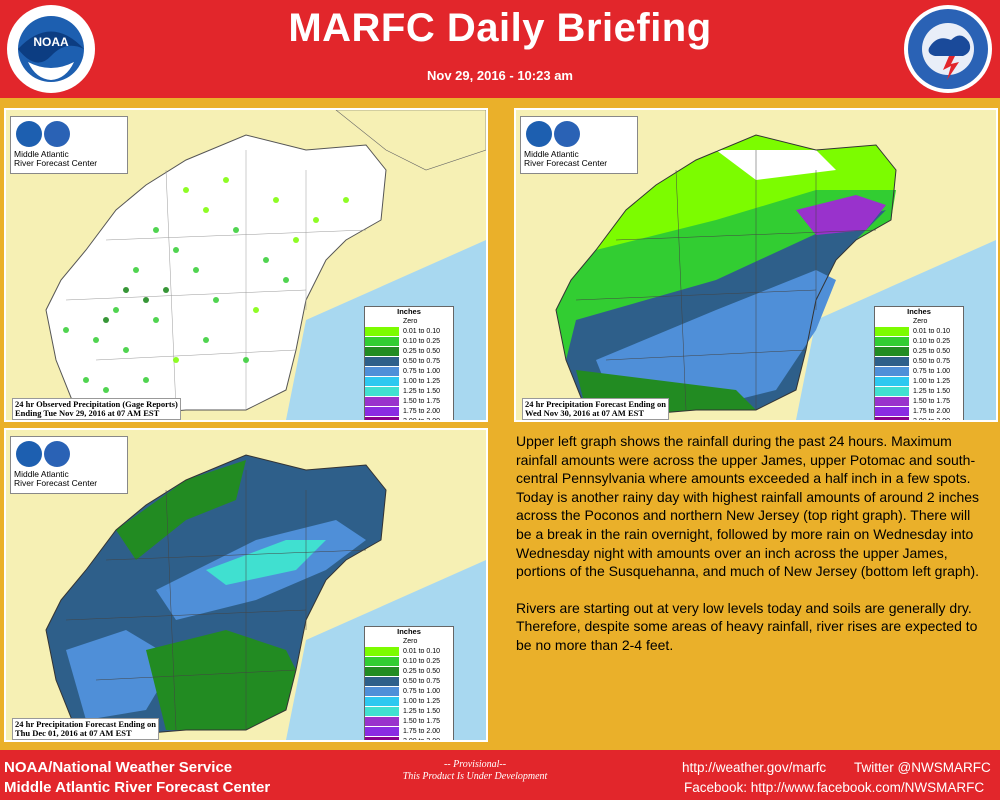 The image size is (1000, 800). What do you see at coordinates (118, 767) in the screenshot?
I see `footer-agency: NOAA/National Weather Service` at bounding box center [118, 767].